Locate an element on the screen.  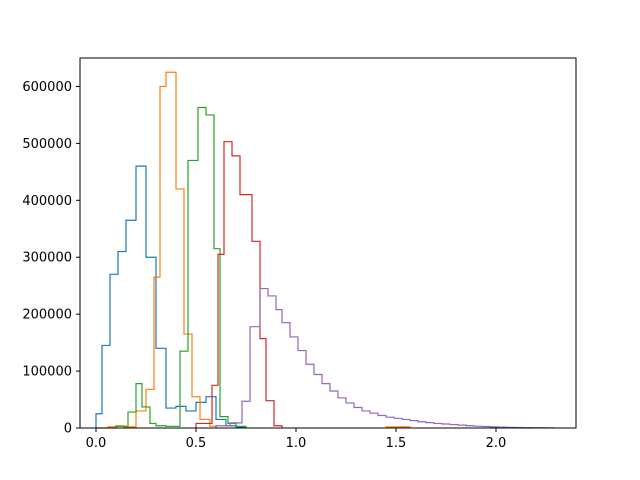
x-tick-label: 0.5 is located at coordinates (196, 443).